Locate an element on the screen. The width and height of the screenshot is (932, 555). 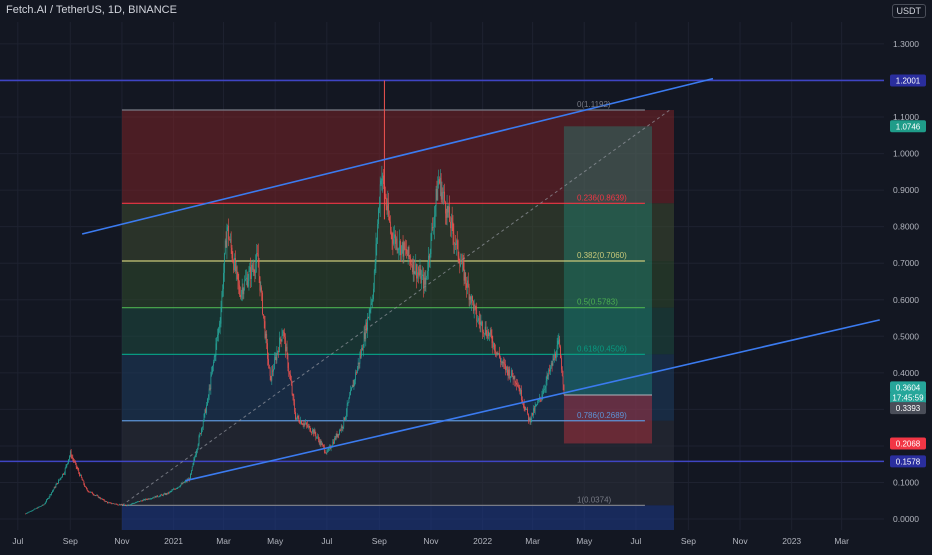
y-tick-label: 0.8000 is located at coordinates (906, 227).